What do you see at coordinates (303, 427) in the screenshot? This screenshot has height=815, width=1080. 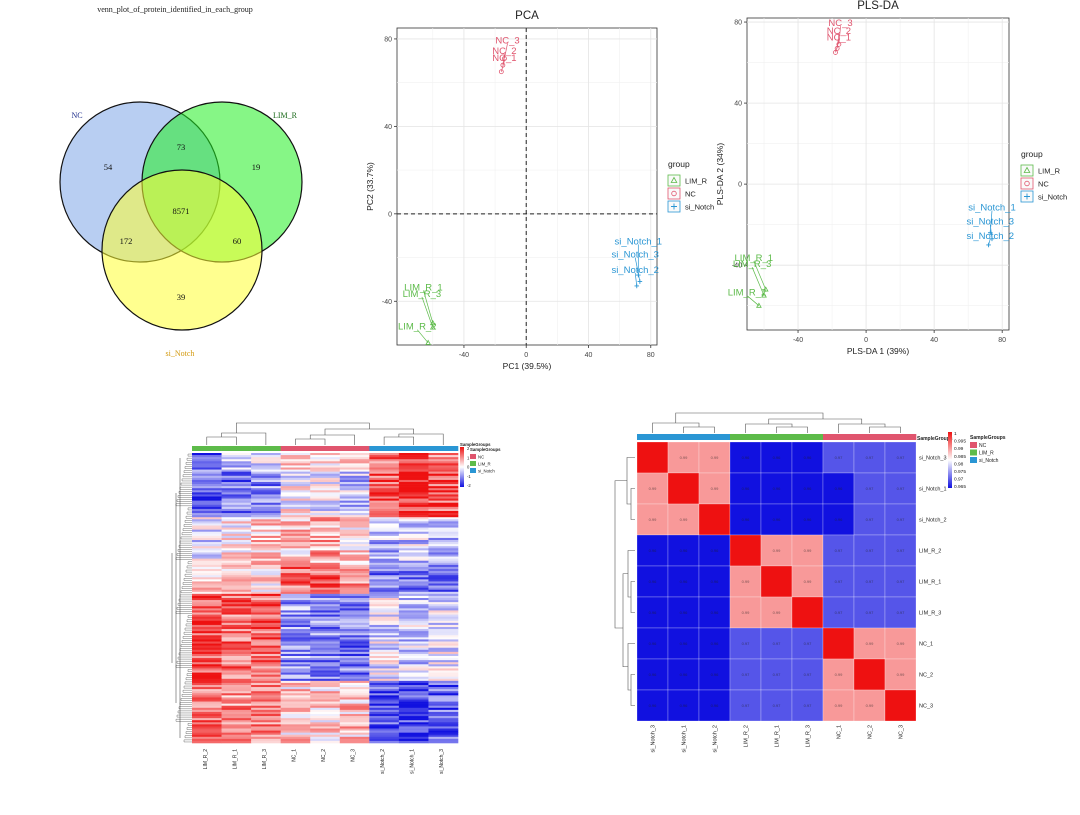 I see `column-dendrogram` at bounding box center [303, 427].